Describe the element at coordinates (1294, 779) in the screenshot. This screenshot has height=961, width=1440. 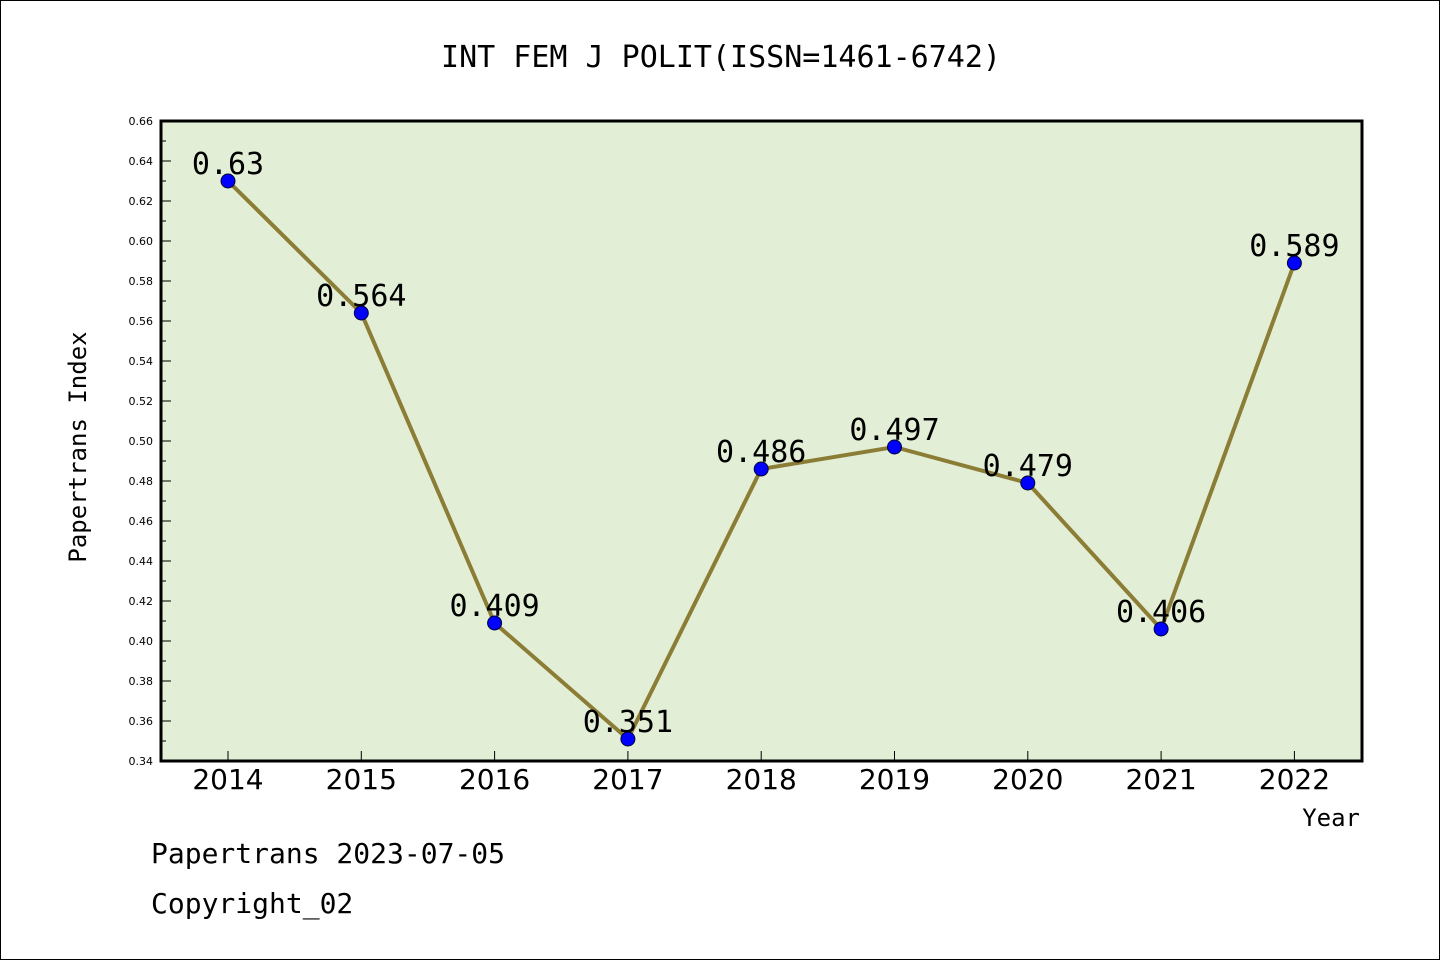
I see `x-tick-label: 2022` at that location.